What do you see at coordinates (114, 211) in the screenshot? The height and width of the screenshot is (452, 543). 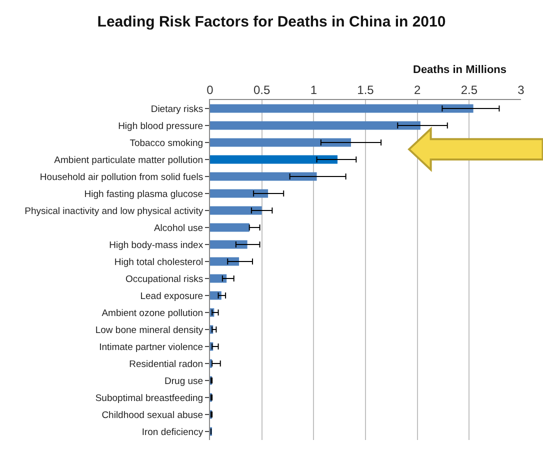 I see `y-tick-label: Physical inactivity and low physical activity` at bounding box center [114, 211].